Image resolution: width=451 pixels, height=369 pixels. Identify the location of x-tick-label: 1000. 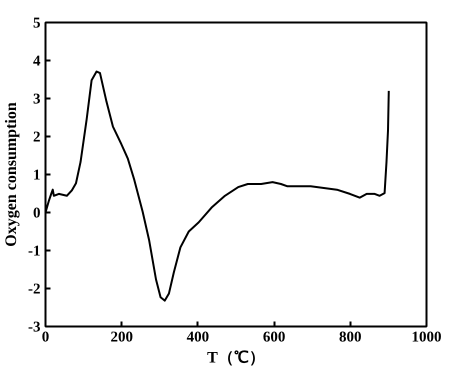
(427, 338).